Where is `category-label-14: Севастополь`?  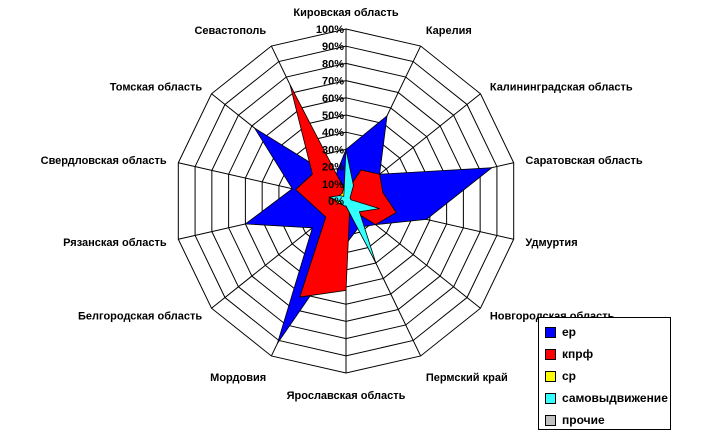 category-label-14: Севастополь is located at coordinates (230, 31).